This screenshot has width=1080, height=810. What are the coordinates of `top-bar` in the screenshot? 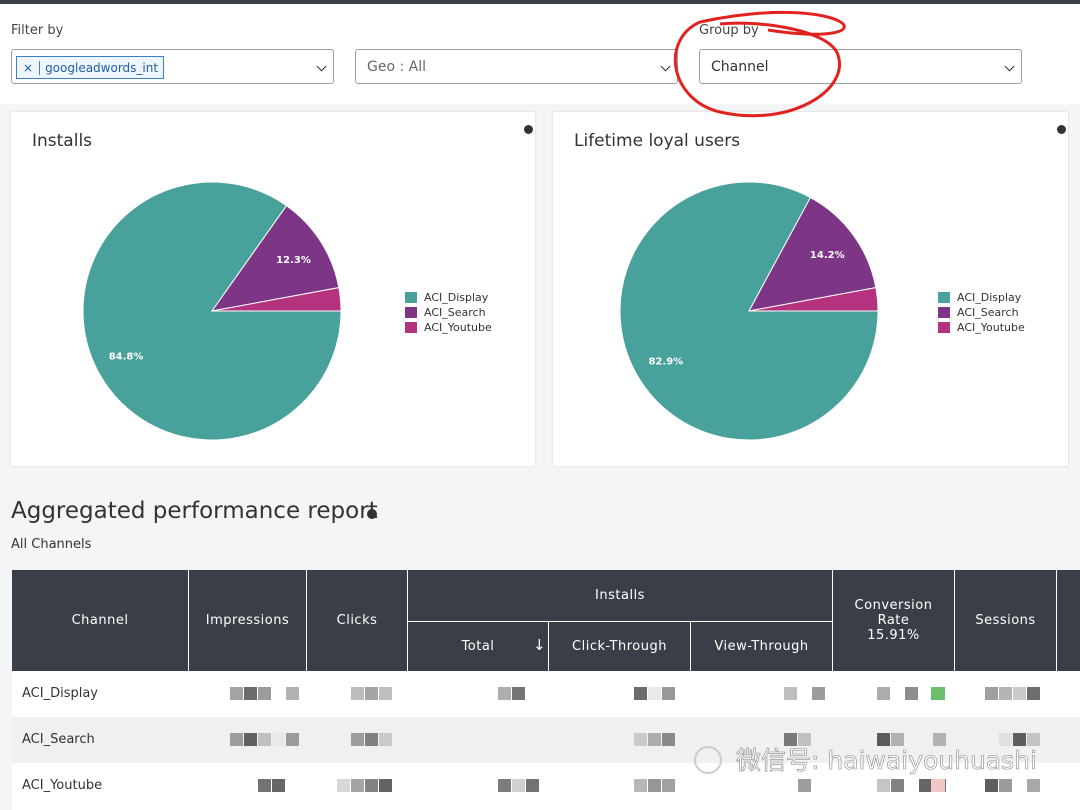 It's located at (540, 2).